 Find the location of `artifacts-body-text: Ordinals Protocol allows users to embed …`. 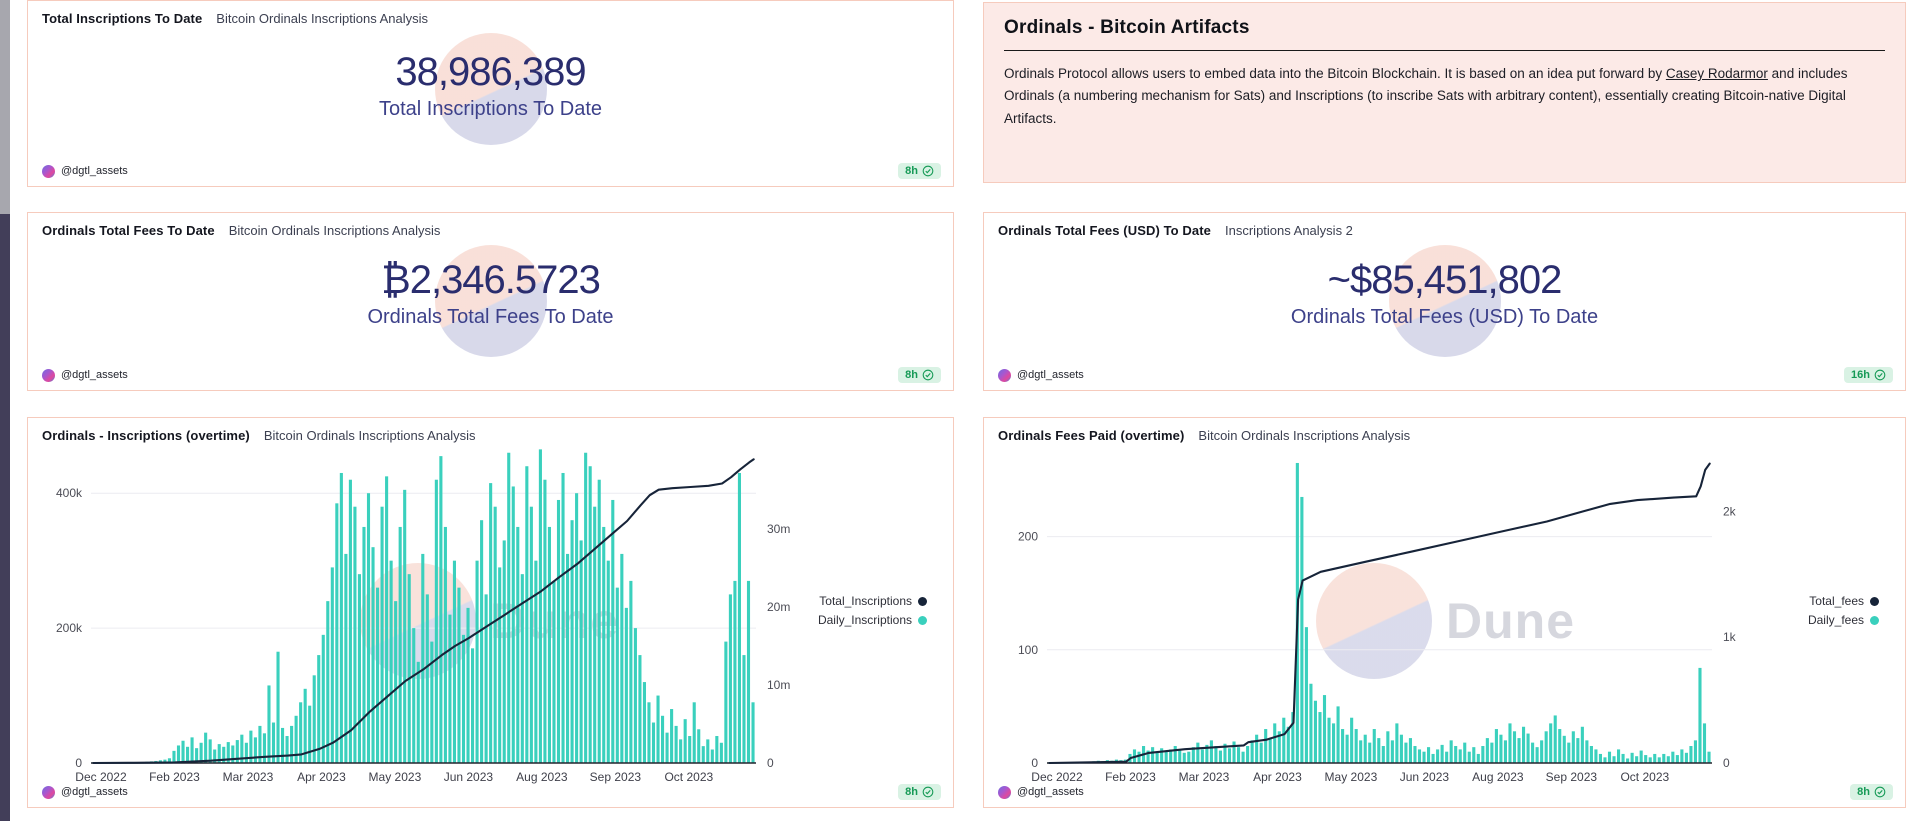

artifacts-body-text: Ordinals Protocol allows users to embed … is located at coordinates (1335, 73).